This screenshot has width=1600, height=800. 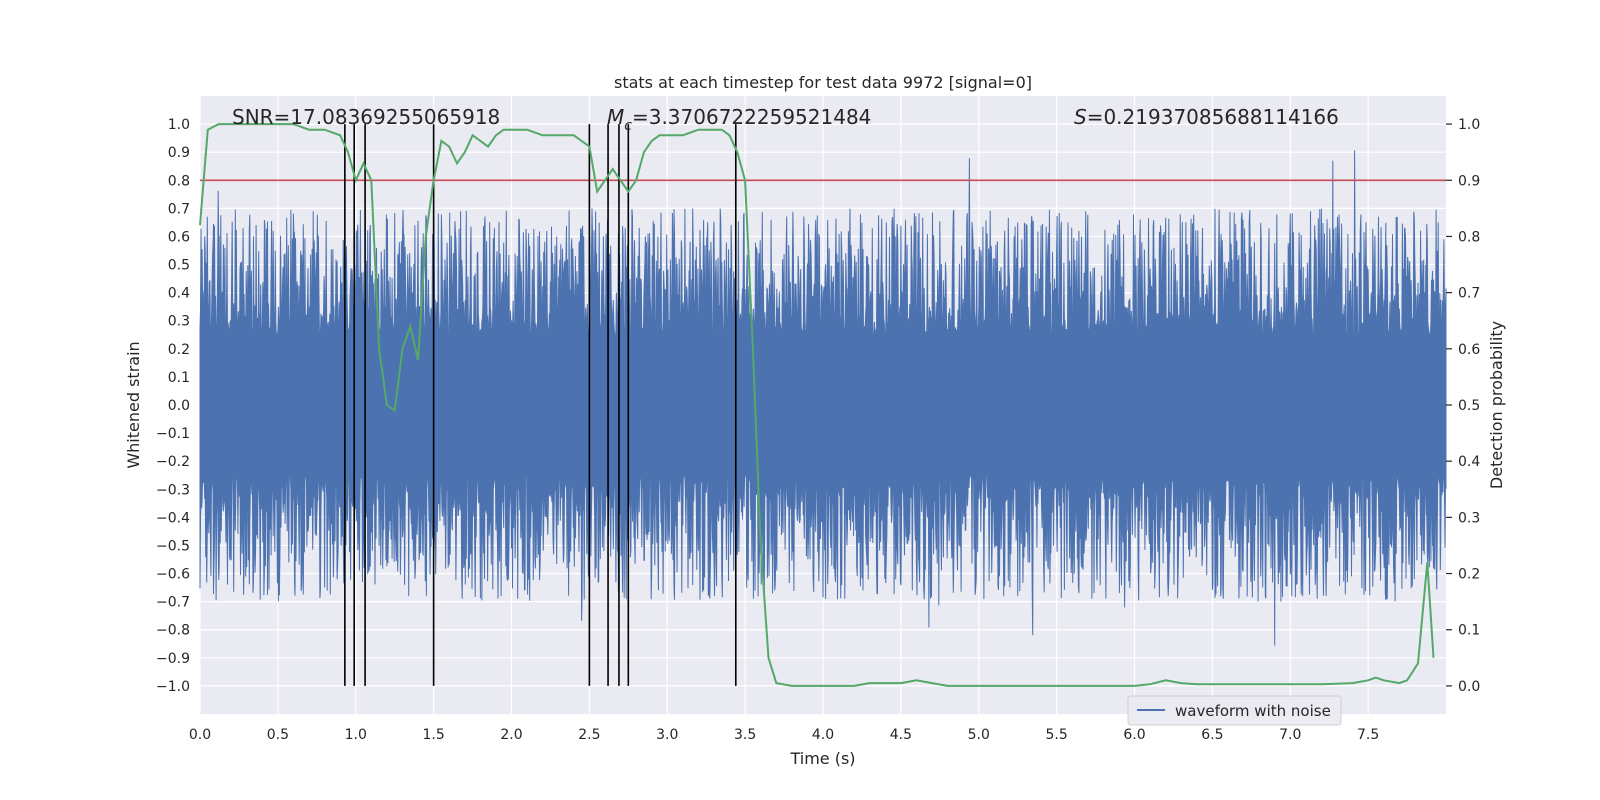 What do you see at coordinates (751, 117) in the screenshot?
I see `chirp-mass-value: =3.3706722259521484` at bounding box center [751, 117].